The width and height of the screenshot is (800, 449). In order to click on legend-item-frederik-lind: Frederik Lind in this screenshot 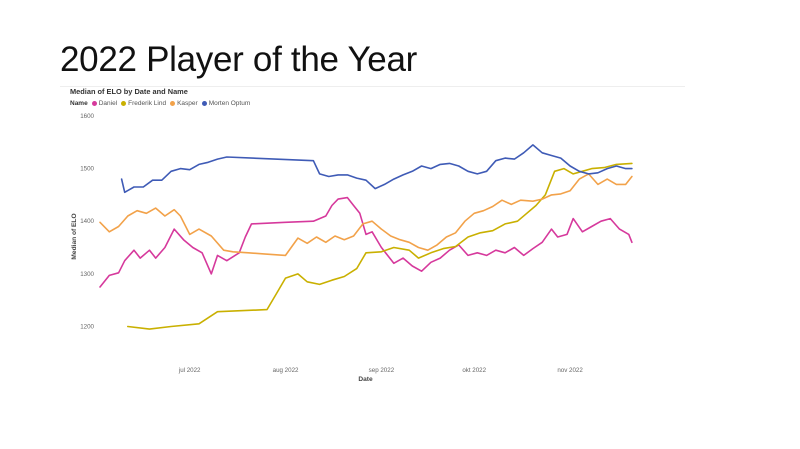, I will do `click(143, 103)`.